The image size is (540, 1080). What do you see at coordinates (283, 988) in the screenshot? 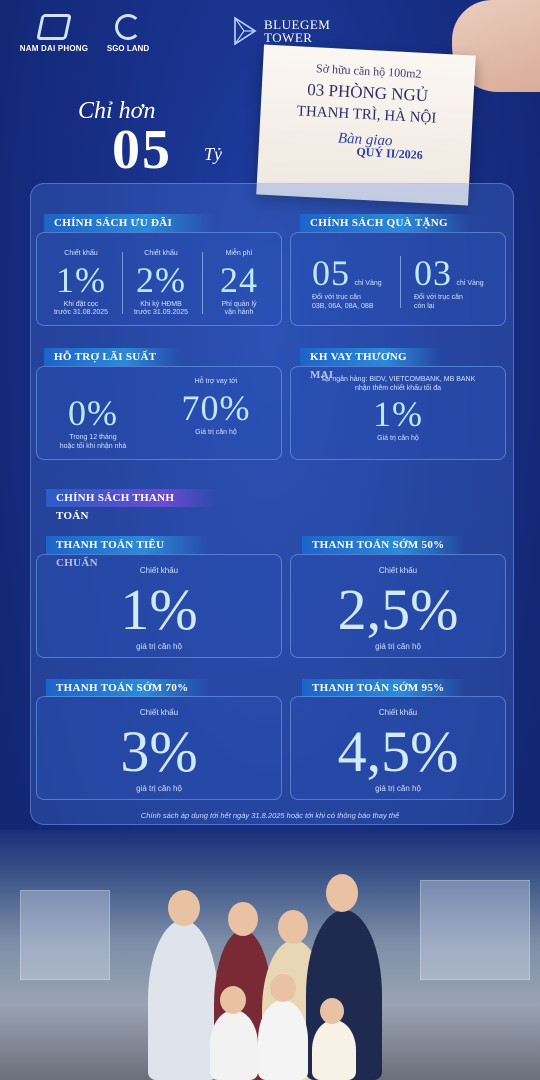
I see `boy-center-head` at bounding box center [283, 988].